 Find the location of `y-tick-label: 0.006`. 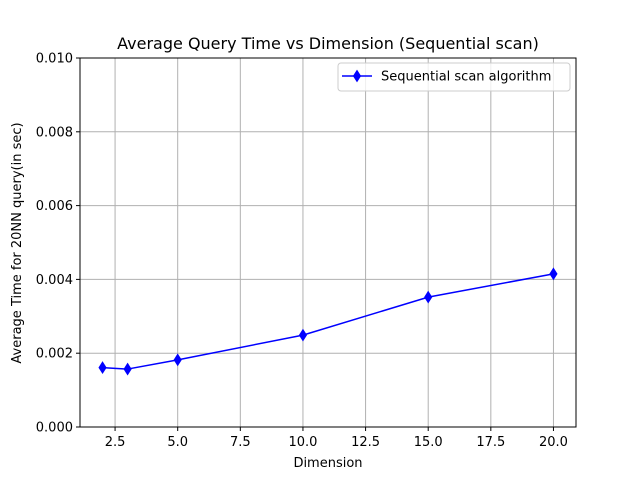

y-tick-label: 0.006 is located at coordinates (54, 206).